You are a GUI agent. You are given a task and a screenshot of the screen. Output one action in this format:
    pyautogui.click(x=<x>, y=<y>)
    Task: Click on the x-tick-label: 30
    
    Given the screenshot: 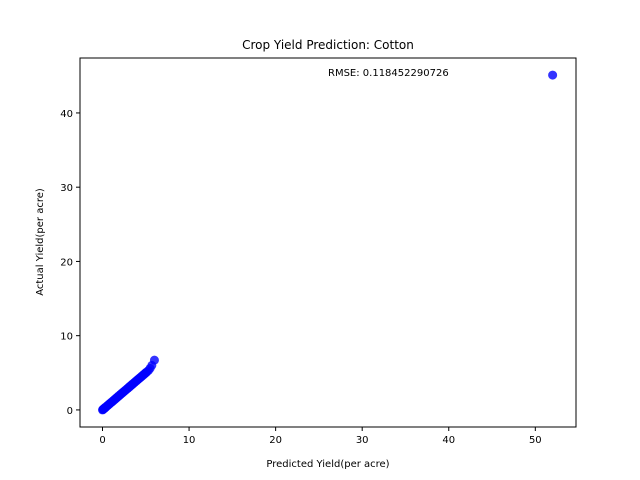 What is the action you would take?
    pyautogui.click(x=362, y=440)
    